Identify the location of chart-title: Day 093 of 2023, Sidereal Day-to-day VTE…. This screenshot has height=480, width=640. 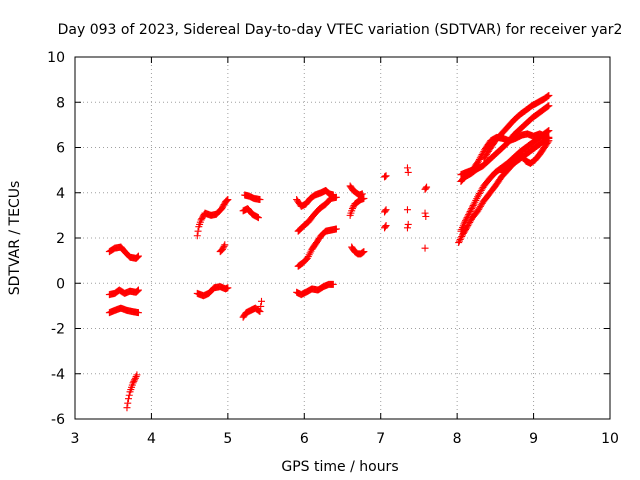
(340, 30).